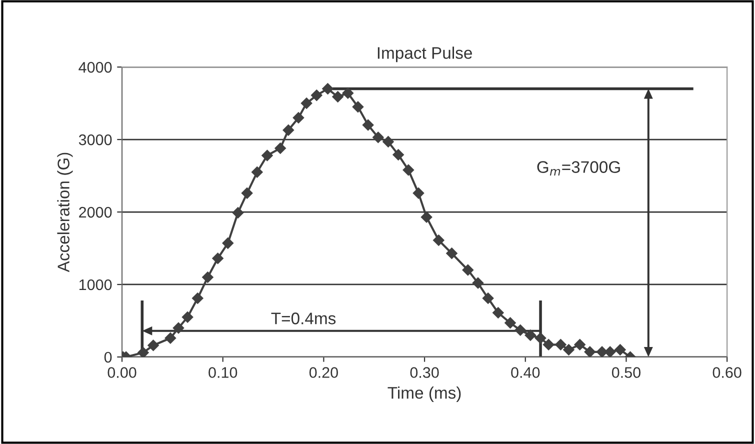  I want to click on x-axis-title: Time (ms), so click(424, 394).